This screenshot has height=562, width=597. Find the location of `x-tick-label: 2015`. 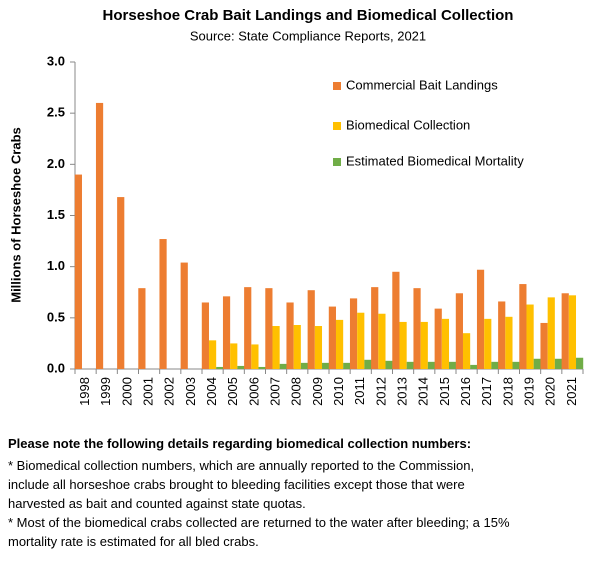

x-tick-label: 2015 is located at coordinates (444, 391).